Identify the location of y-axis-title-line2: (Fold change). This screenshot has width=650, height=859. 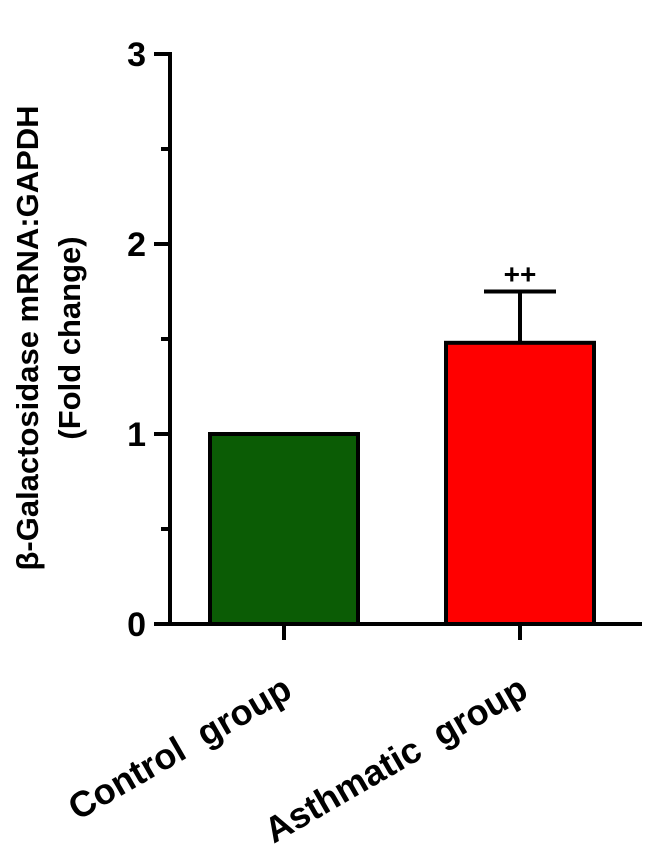
(69, 337).